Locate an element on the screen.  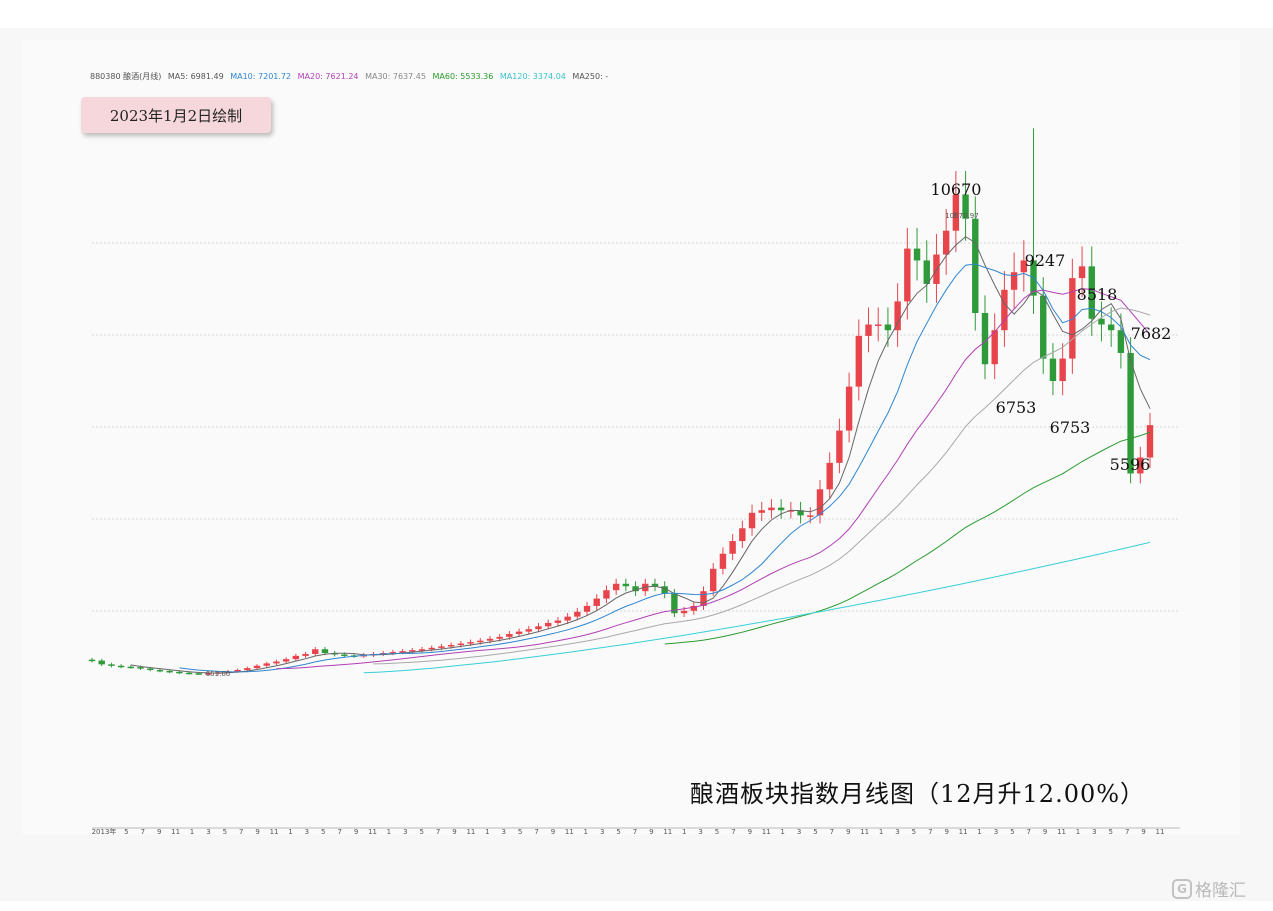
legend-ma10: MA10: 7201.72 is located at coordinates (261, 76).